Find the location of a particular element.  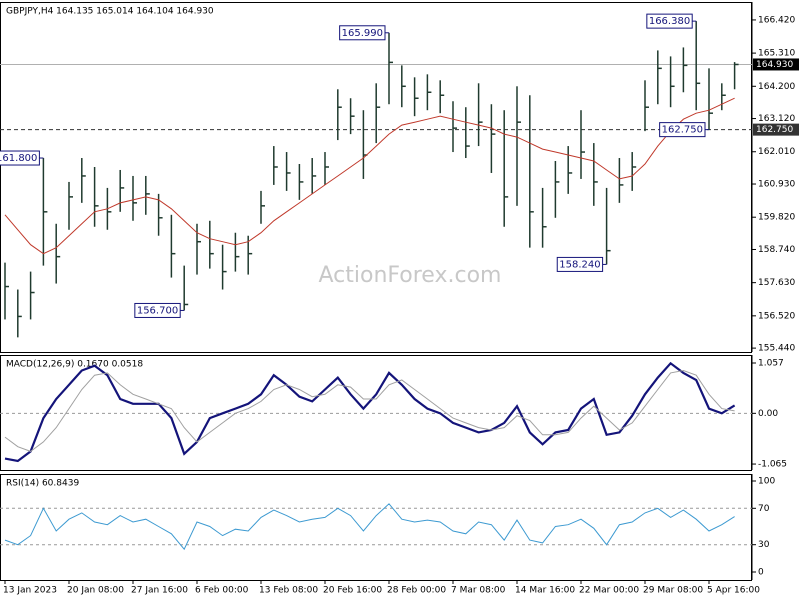

y-tick-label: 164.200 is located at coordinates (776, 87).